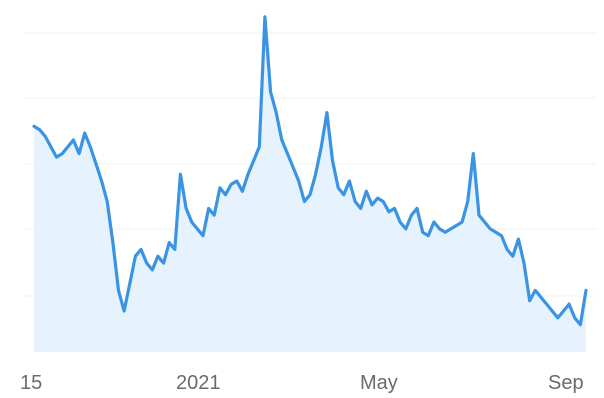 The height and width of the screenshot is (398, 604). Describe the element at coordinates (379, 383) in the screenshot. I see `x-tick-label: May` at that location.